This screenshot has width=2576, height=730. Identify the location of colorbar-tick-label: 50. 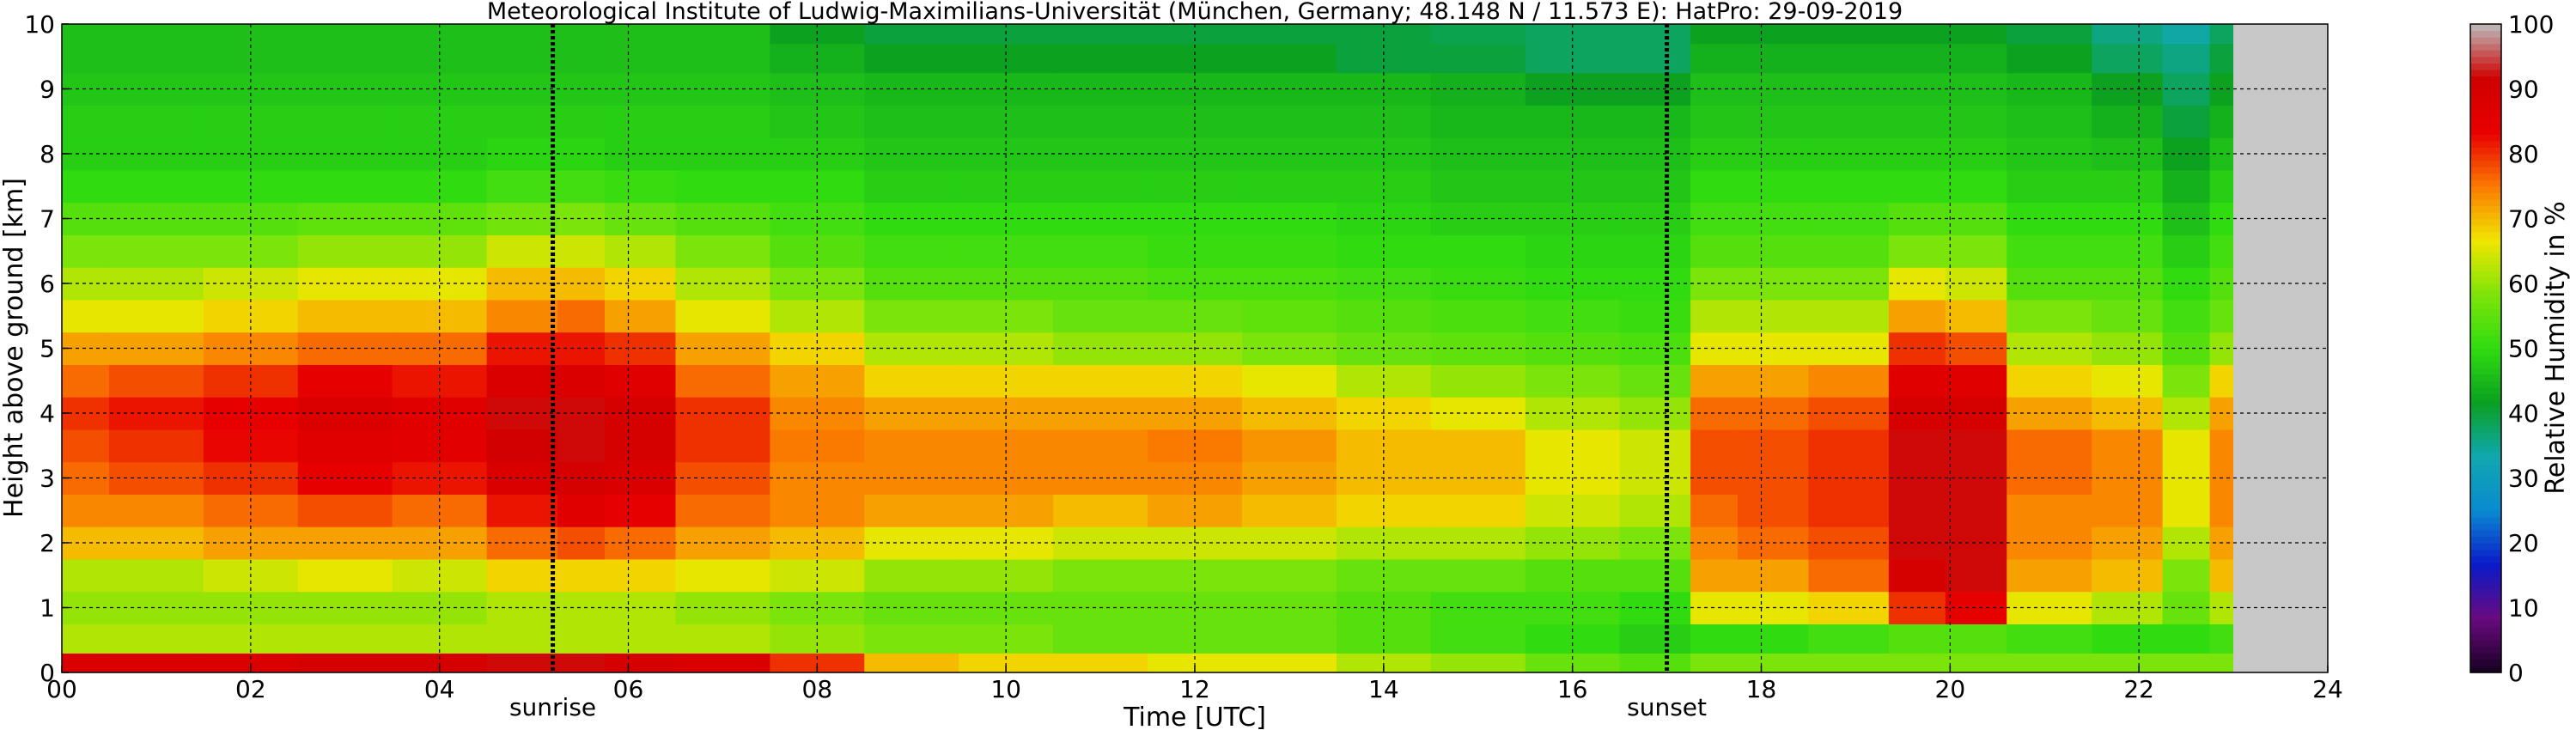
(2523, 349).